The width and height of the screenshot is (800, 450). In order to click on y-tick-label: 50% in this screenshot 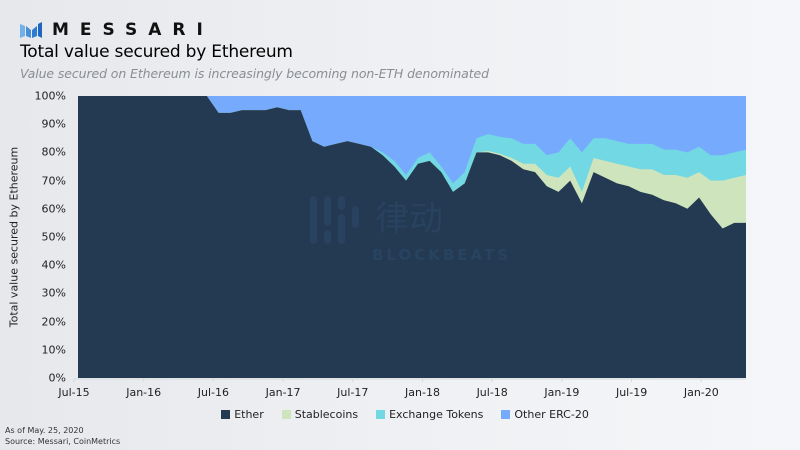, I will do `click(53, 237)`.